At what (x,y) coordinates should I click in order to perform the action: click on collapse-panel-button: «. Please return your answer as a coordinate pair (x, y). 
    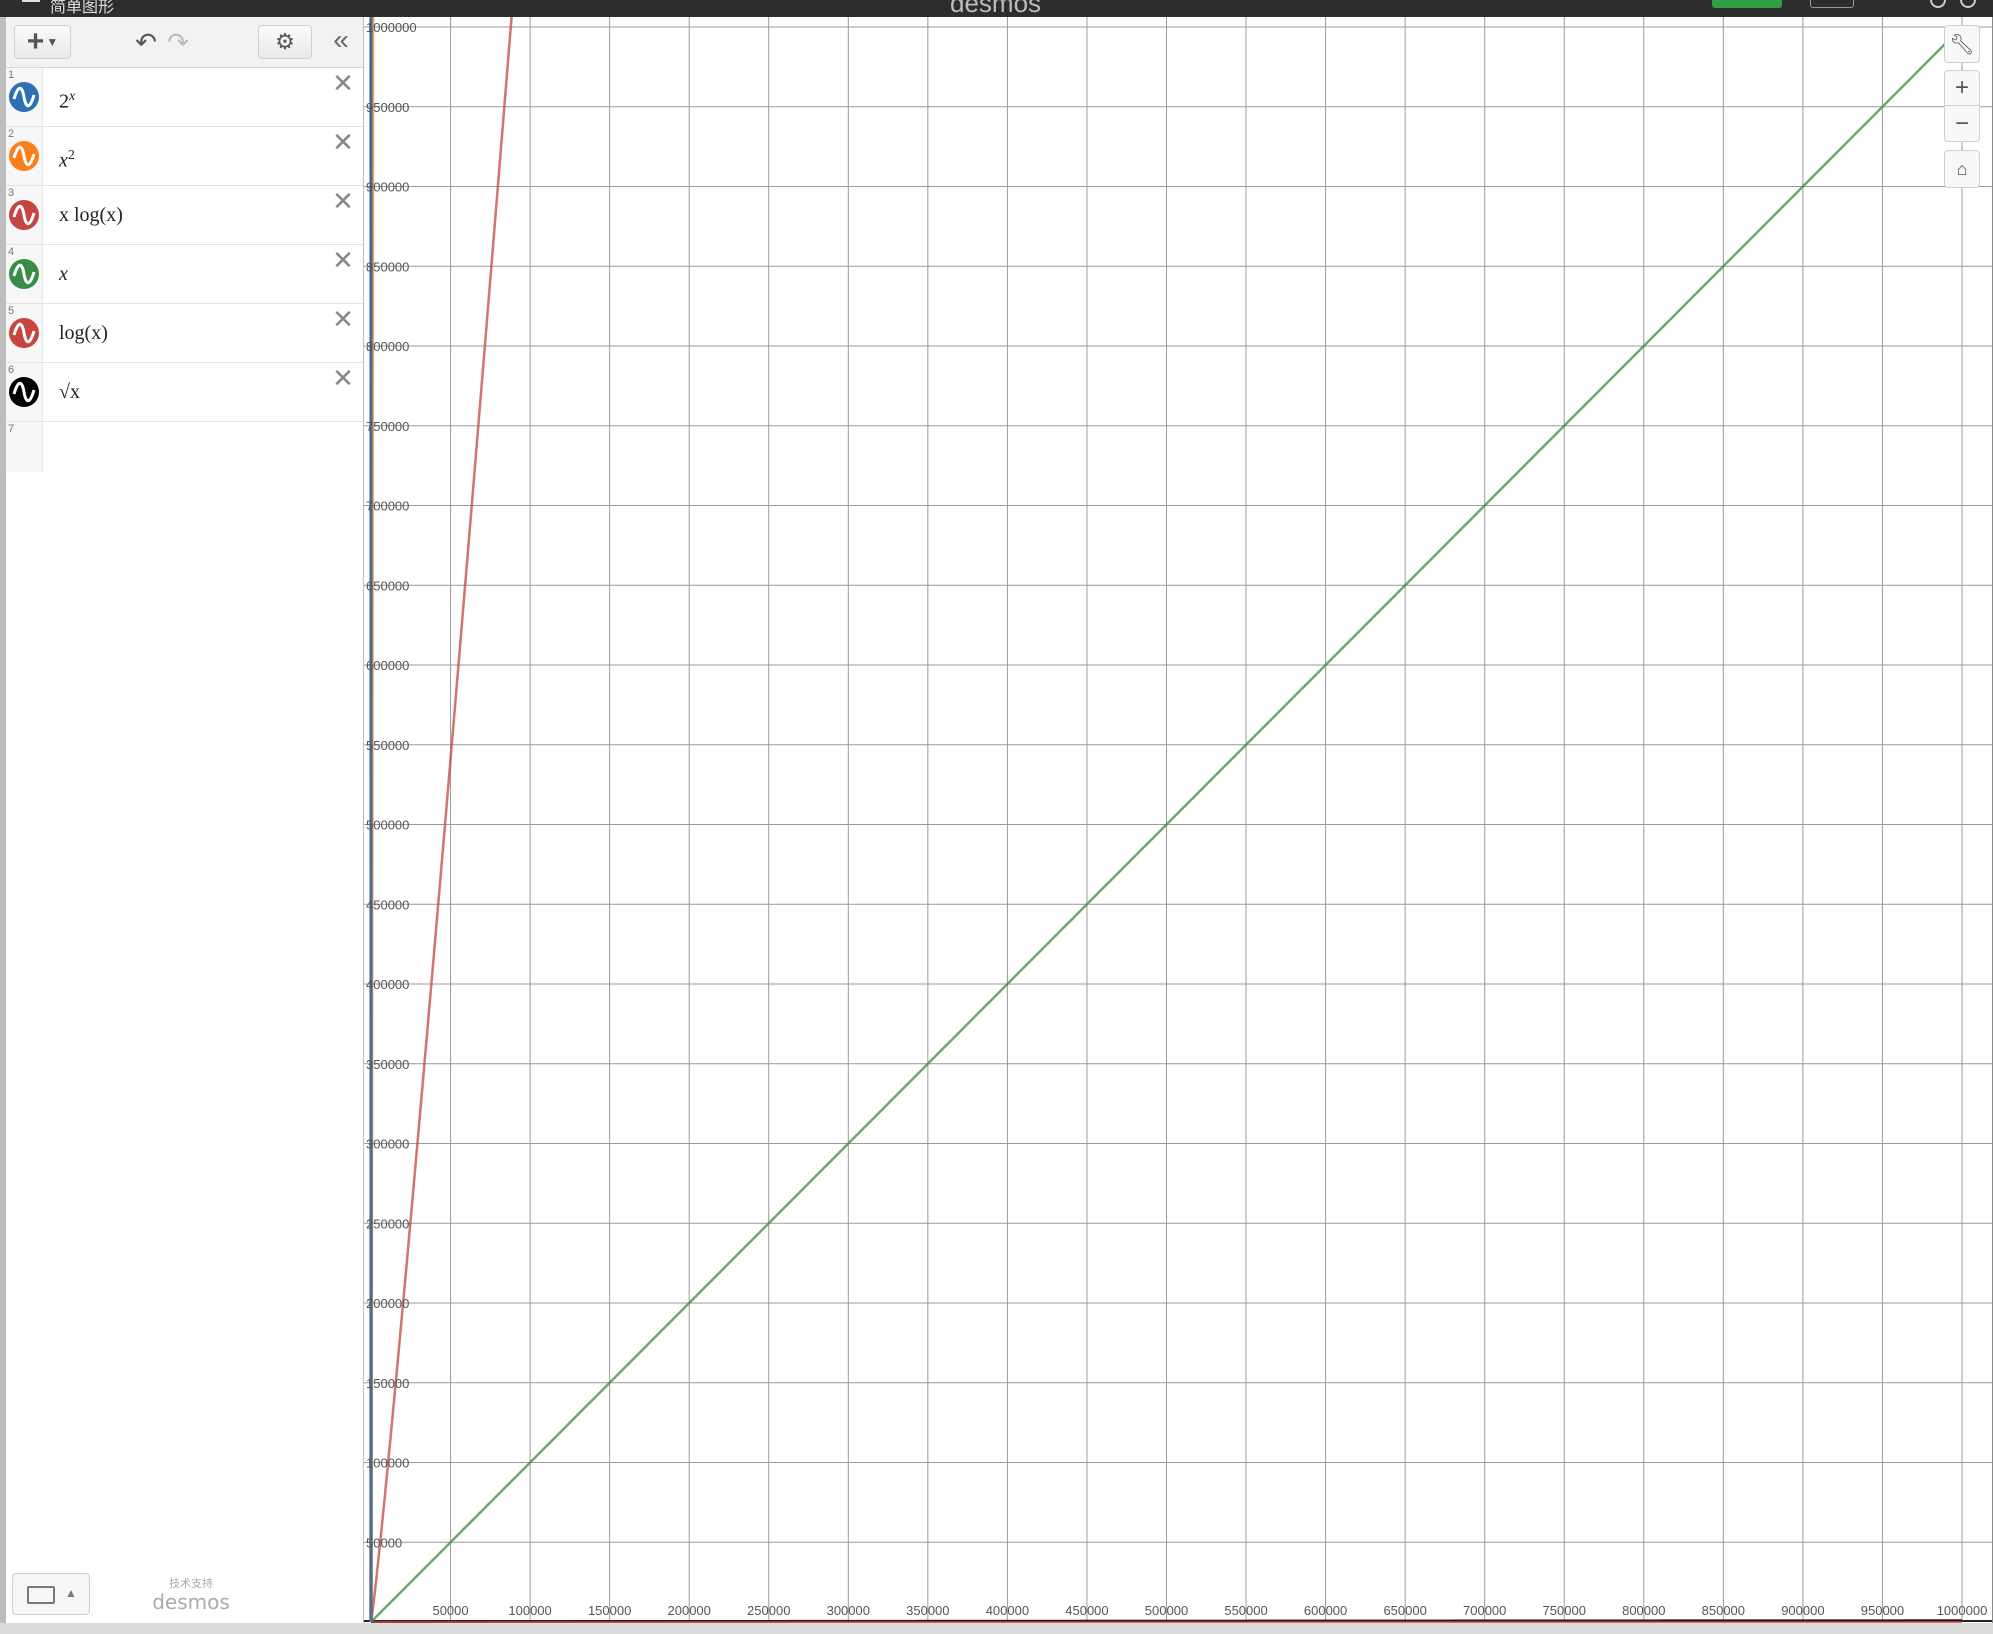
    Looking at the image, I should click on (341, 39).